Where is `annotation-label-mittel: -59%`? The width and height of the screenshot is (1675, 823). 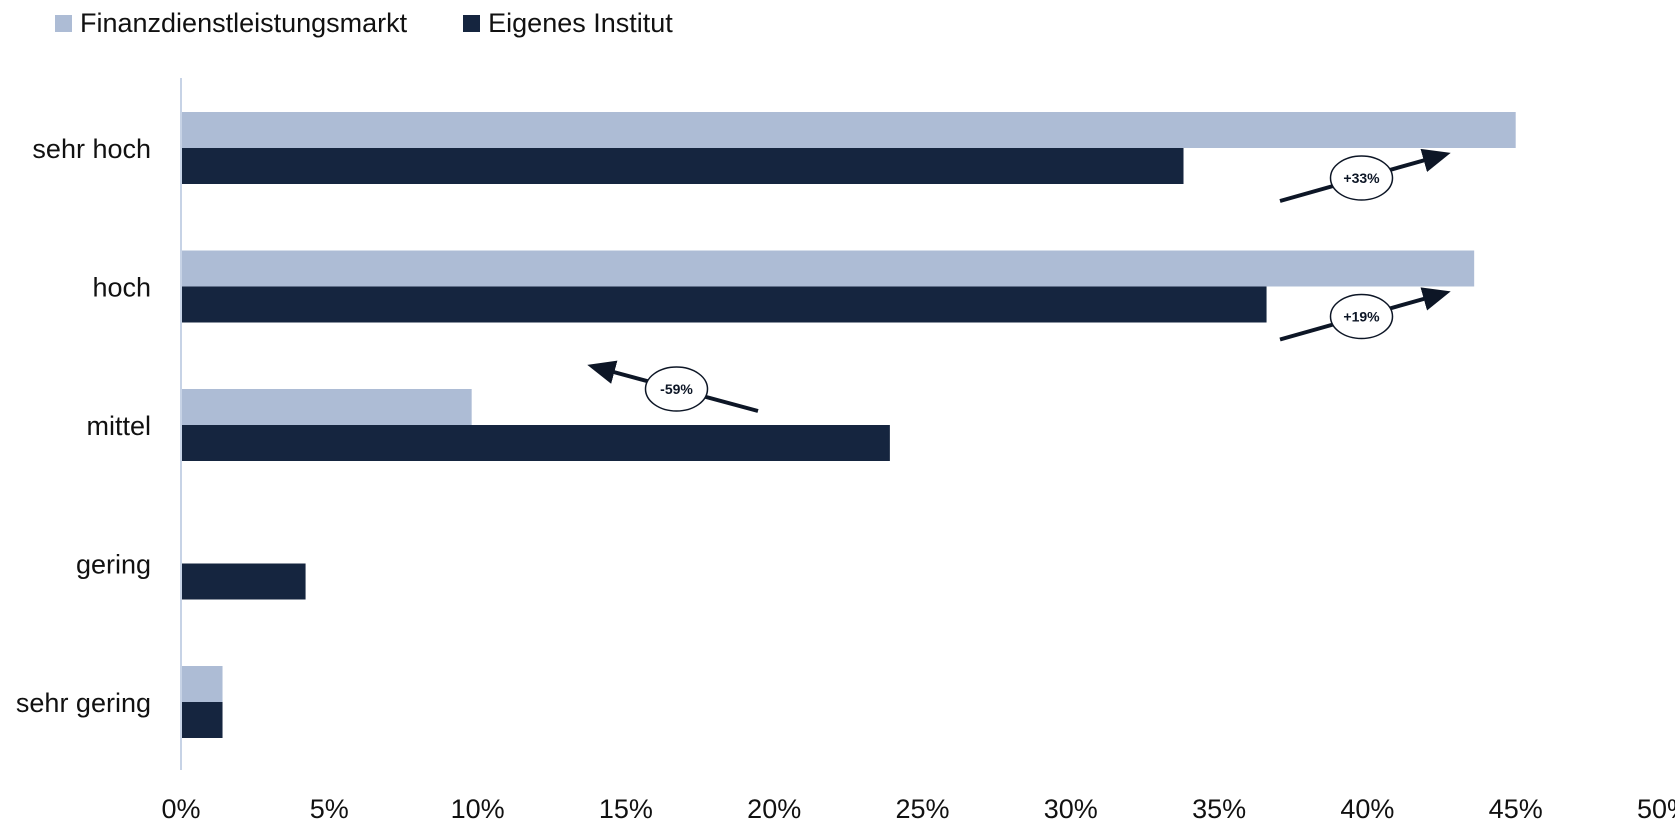 annotation-label-mittel: -59% is located at coordinates (676, 389).